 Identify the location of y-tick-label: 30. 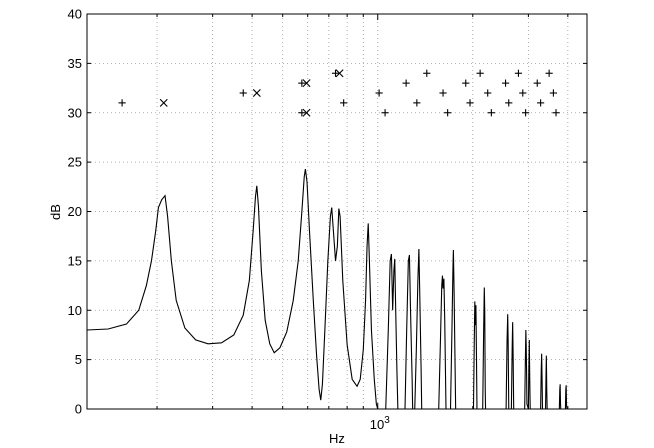
(75, 112).